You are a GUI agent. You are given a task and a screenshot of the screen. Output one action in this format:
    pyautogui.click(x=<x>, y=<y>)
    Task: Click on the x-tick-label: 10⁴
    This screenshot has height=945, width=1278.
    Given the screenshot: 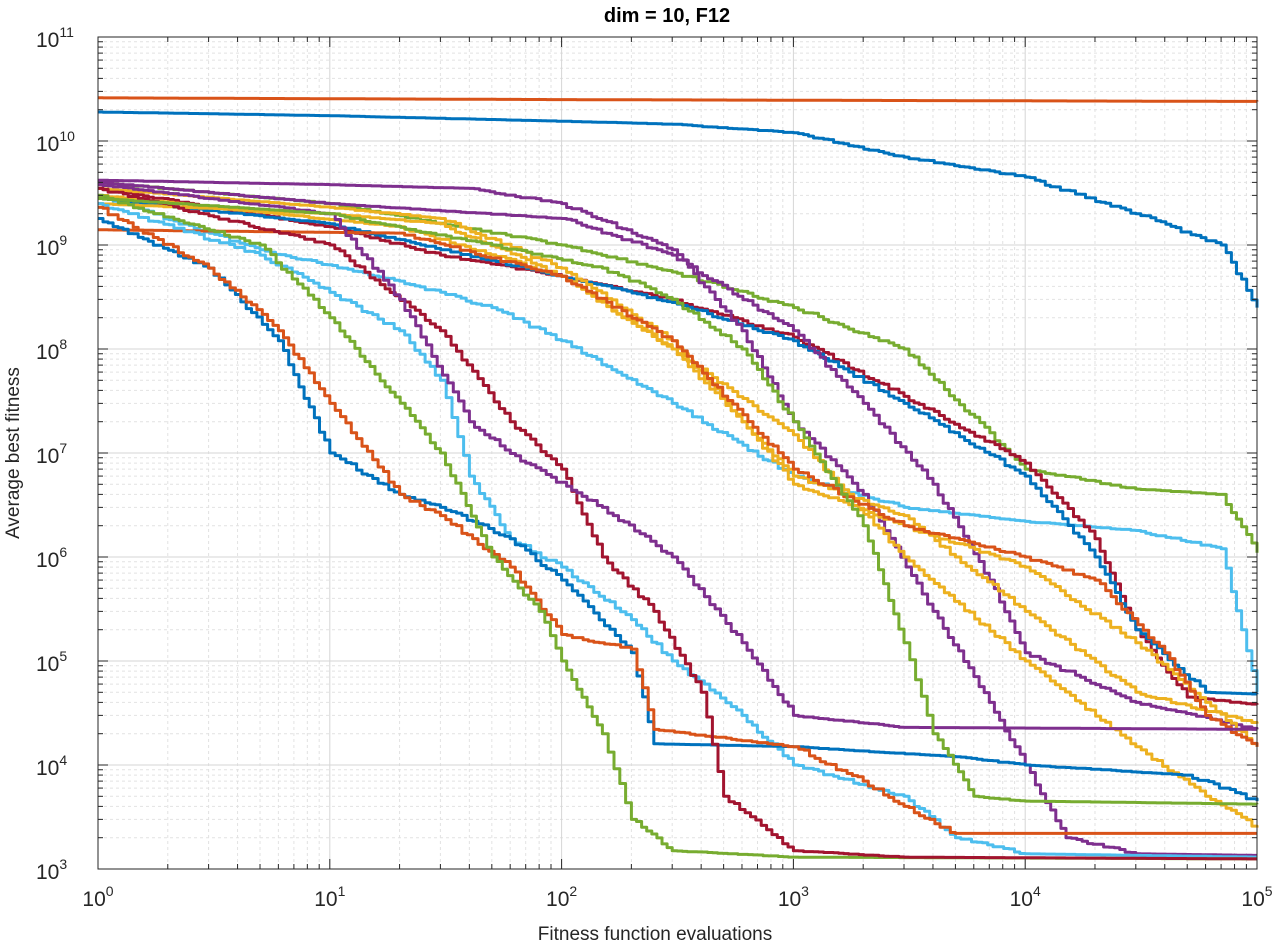 What is the action you would take?
    pyautogui.click(x=1025, y=897)
    